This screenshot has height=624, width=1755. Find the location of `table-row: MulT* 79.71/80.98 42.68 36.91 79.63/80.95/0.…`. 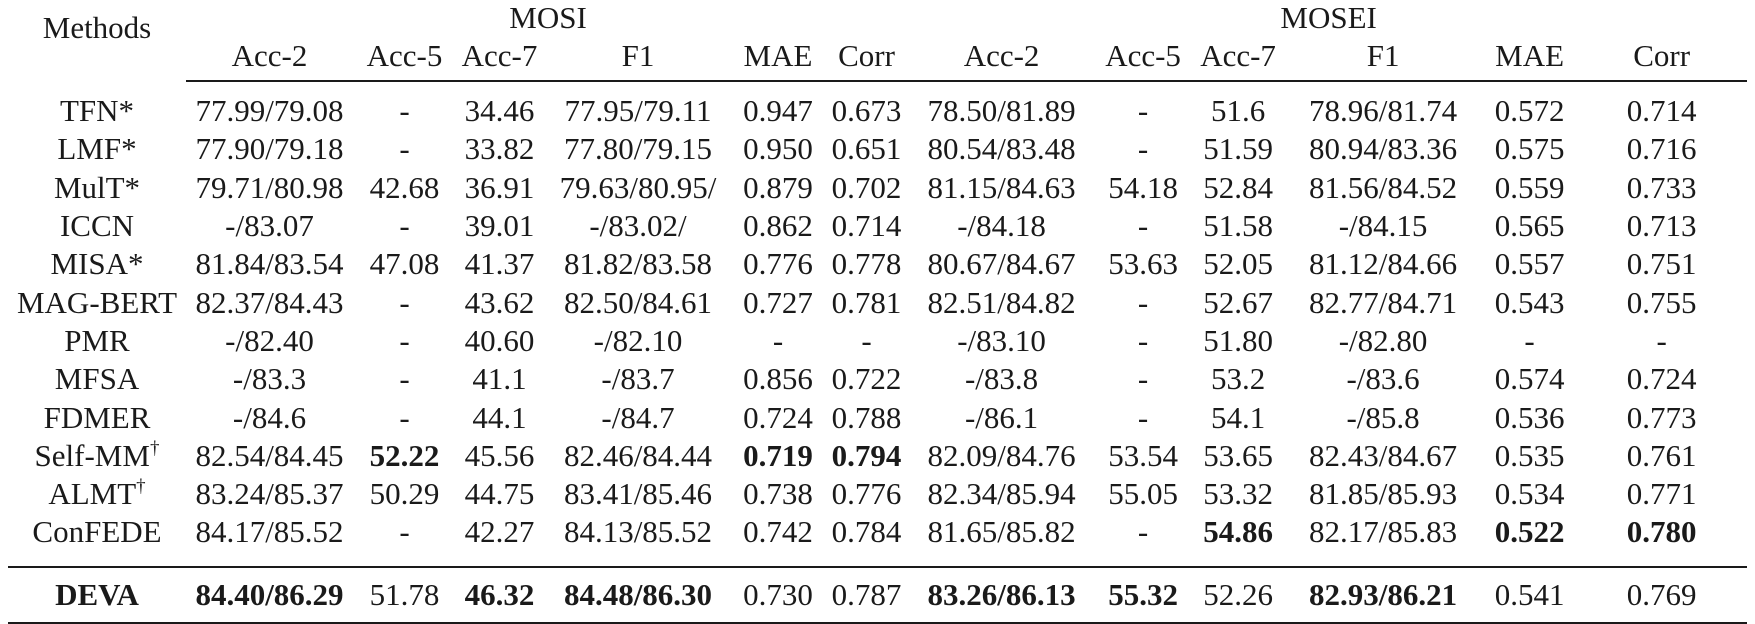

table-row: MulT* 79.71/80.98 42.68 36.91 79.63/80.95/0.… is located at coordinates (877, 188).